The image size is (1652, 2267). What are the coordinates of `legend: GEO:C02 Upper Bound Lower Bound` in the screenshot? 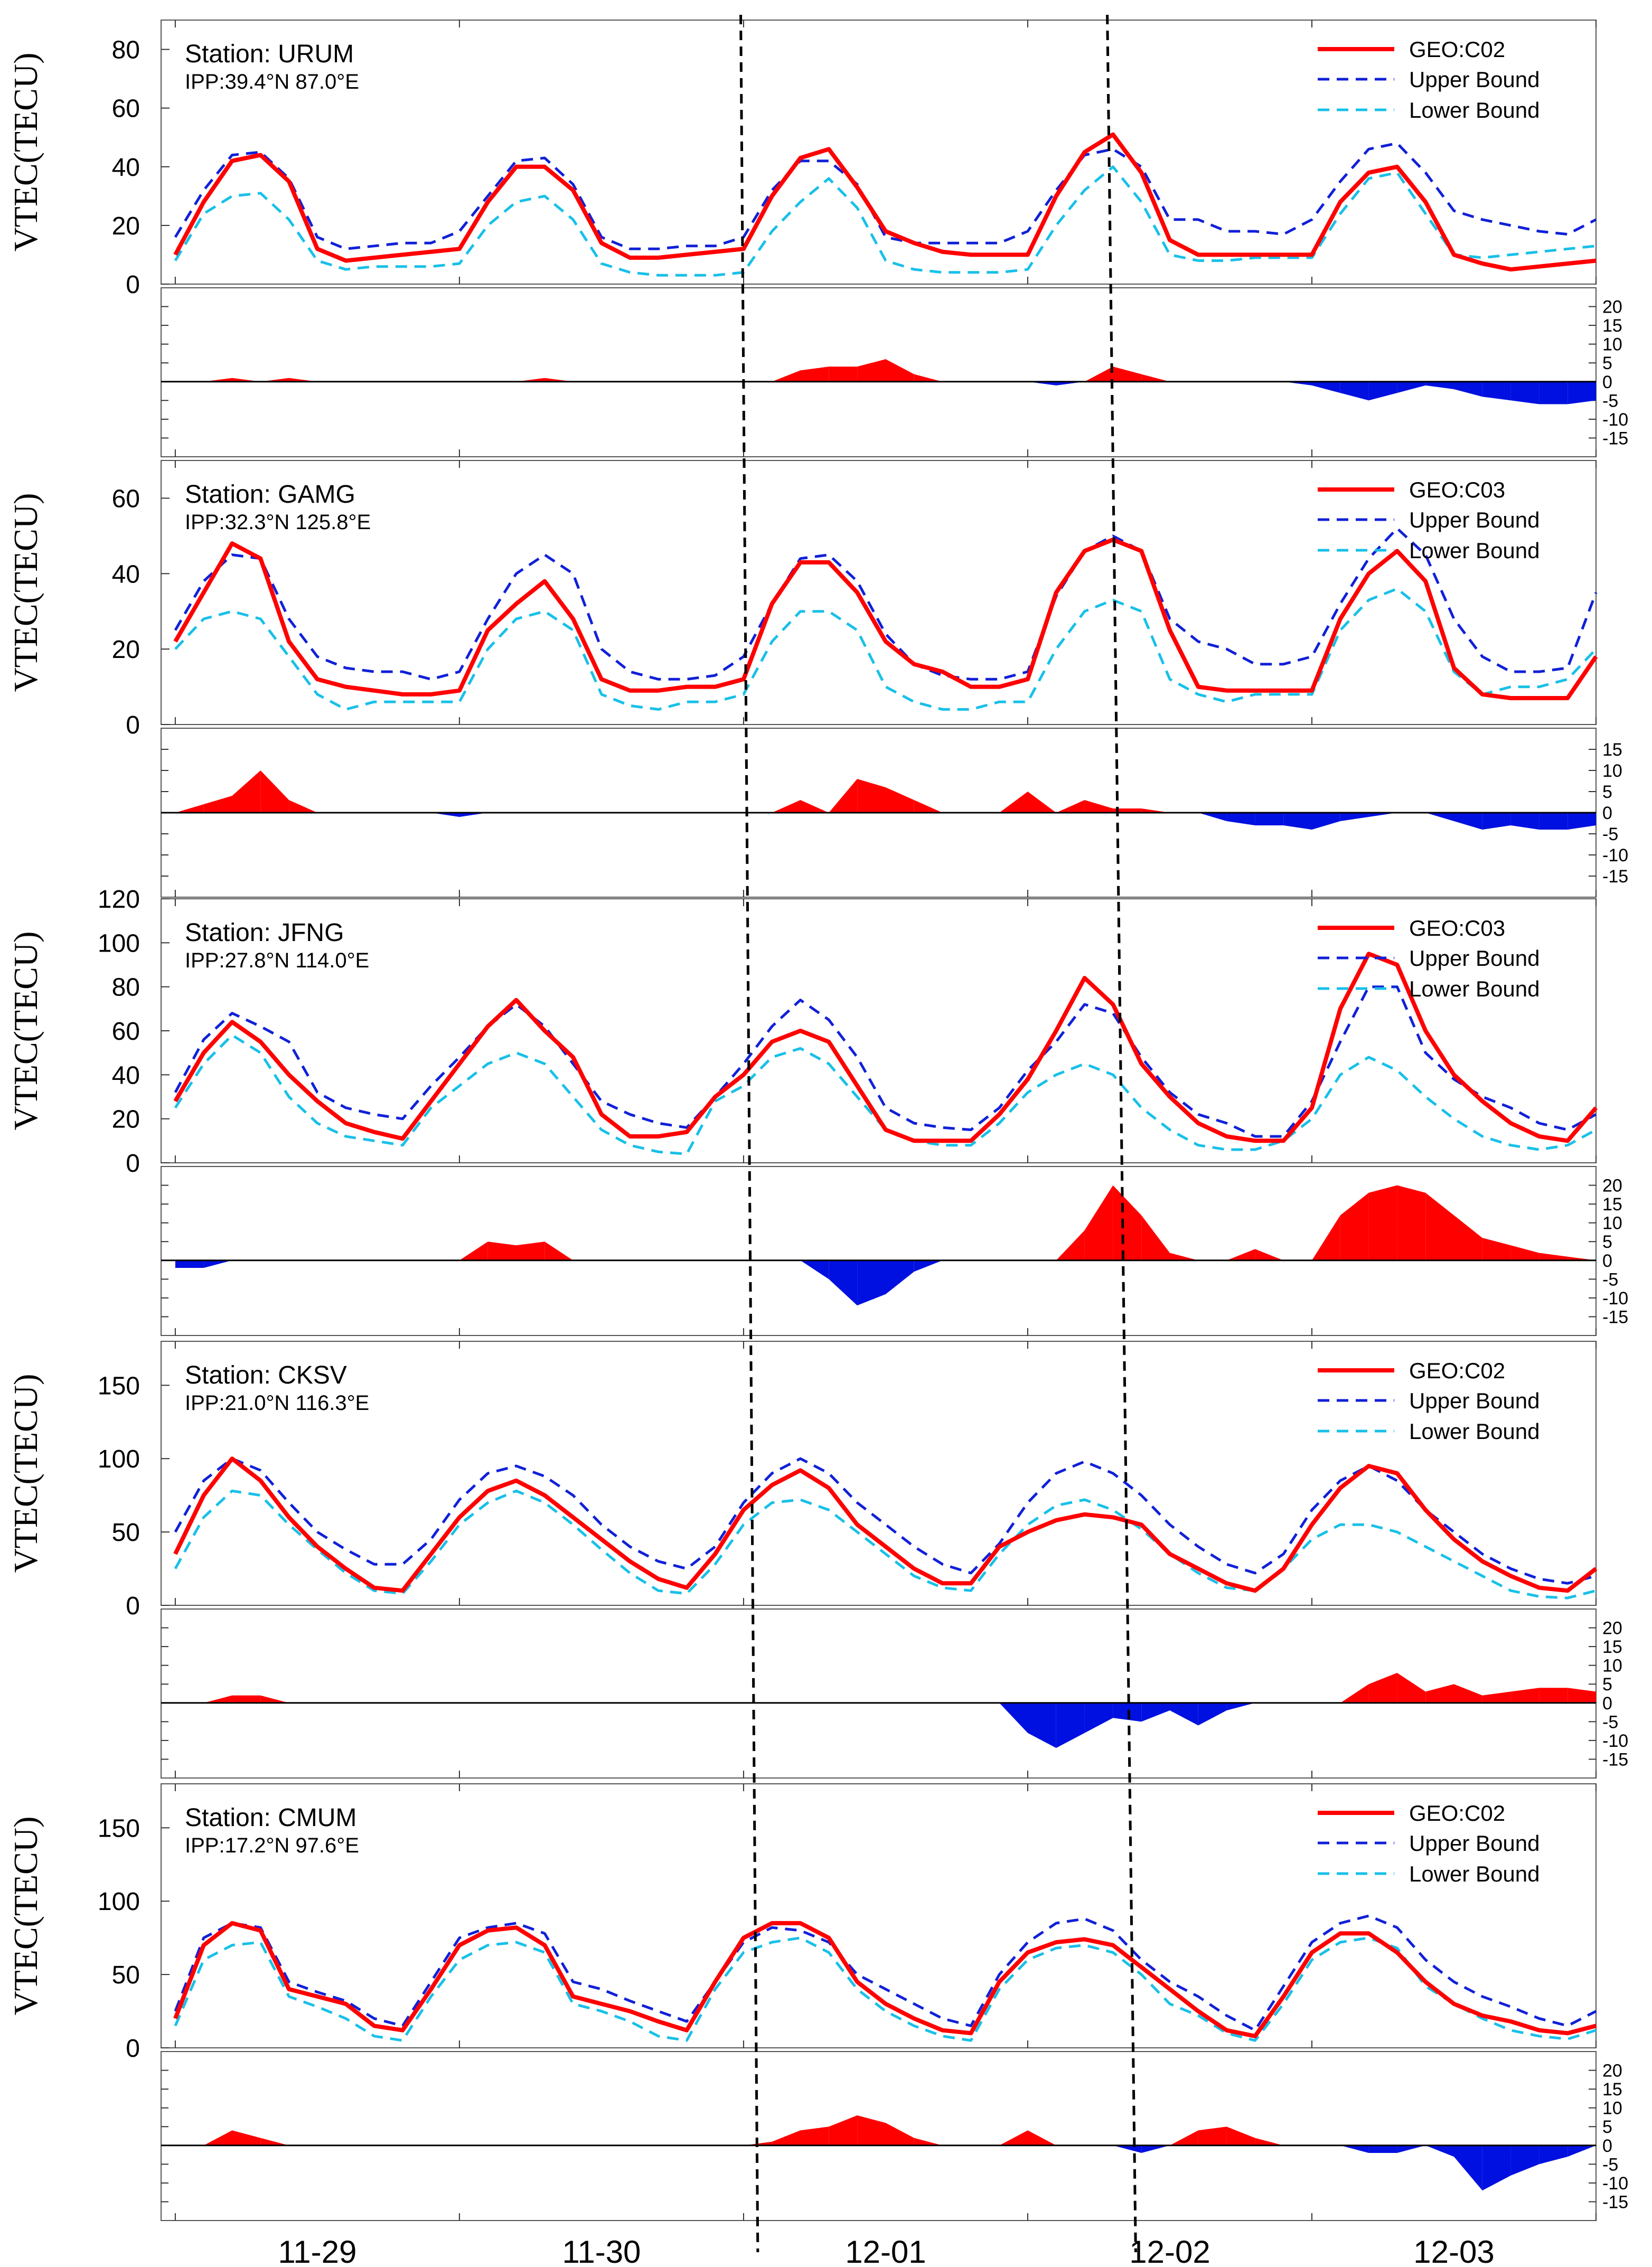 It's located at (1429, 1401).